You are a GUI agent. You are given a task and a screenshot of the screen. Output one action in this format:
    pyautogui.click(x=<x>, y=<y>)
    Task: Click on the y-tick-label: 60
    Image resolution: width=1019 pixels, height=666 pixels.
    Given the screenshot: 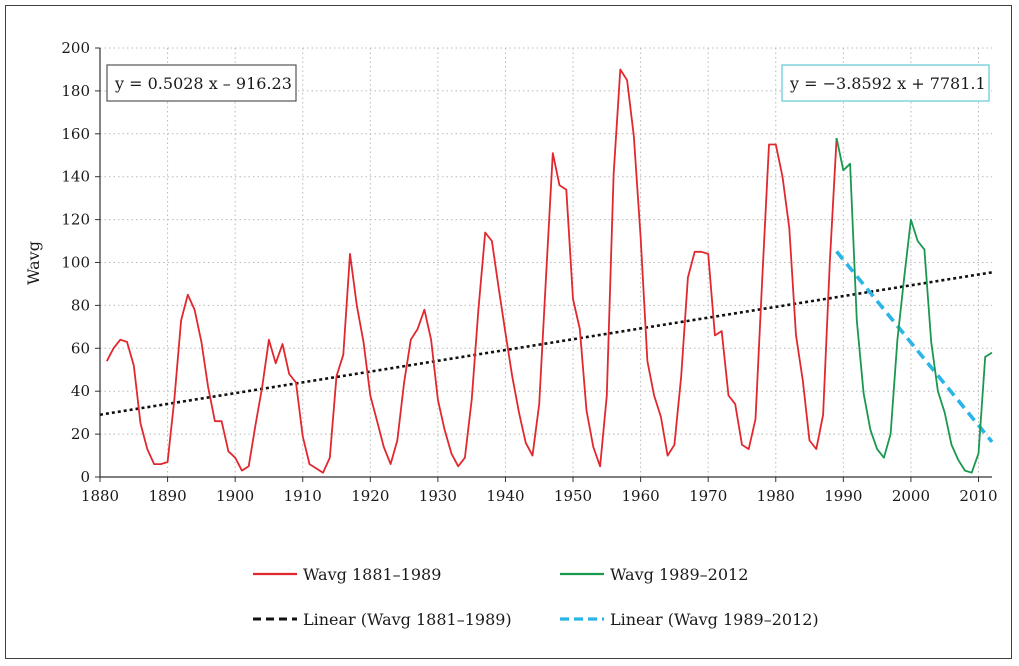 What is the action you would take?
    pyautogui.click(x=80, y=348)
    